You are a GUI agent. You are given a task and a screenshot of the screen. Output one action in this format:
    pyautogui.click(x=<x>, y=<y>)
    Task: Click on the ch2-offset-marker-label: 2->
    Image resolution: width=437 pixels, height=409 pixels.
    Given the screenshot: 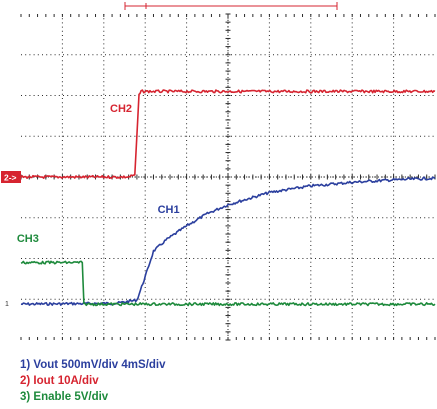 What is the action you would take?
    pyautogui.click(x=10, y=178)
    